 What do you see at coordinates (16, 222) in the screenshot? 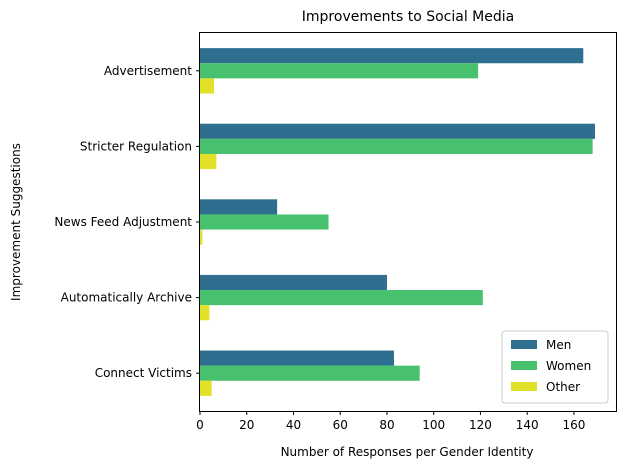
I see `y-axis-label: Improvement Suggestions` at bounding box center [16, 222].